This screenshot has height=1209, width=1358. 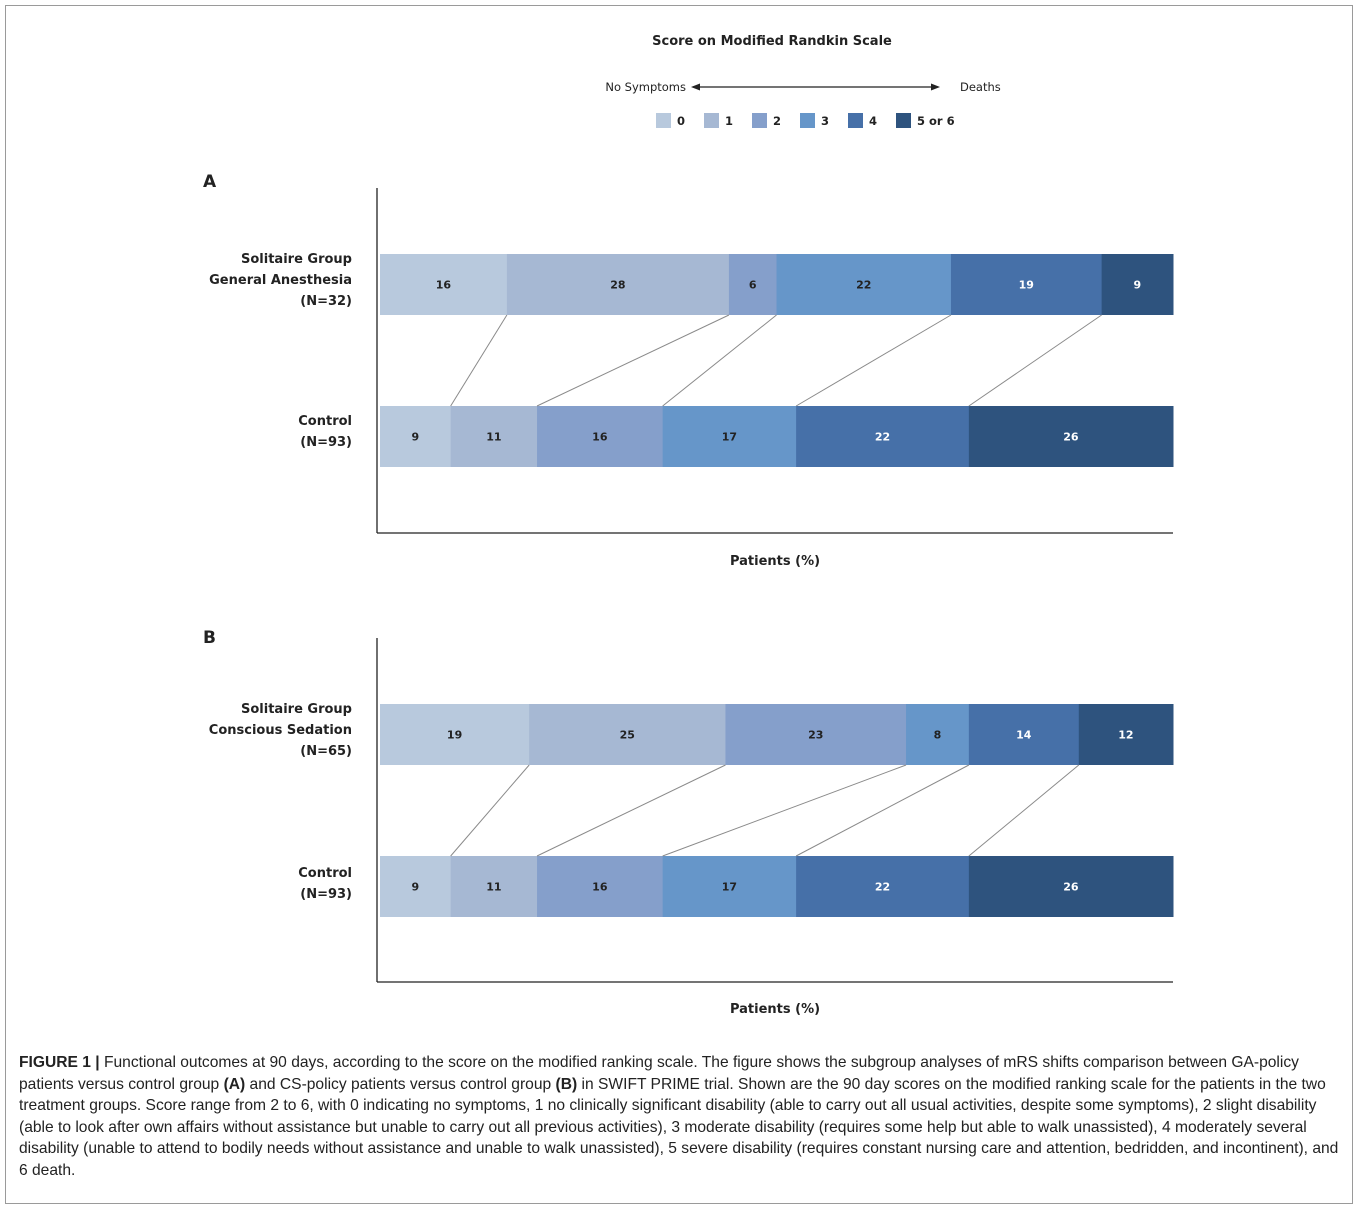 What do you see at coordinates (280, 730) in the screenshot?
I see `row-label-line: Conscious Sedation` at bounding box center [280, 730].